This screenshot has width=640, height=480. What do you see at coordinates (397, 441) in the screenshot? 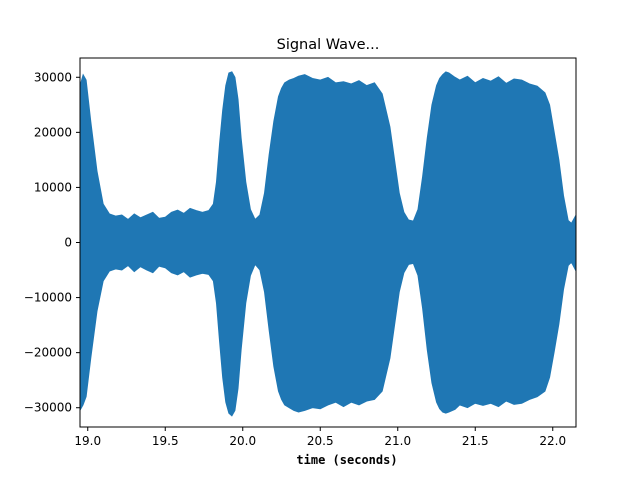
I see `x-tick-label: 21.0` at bounding box center [397, 441].